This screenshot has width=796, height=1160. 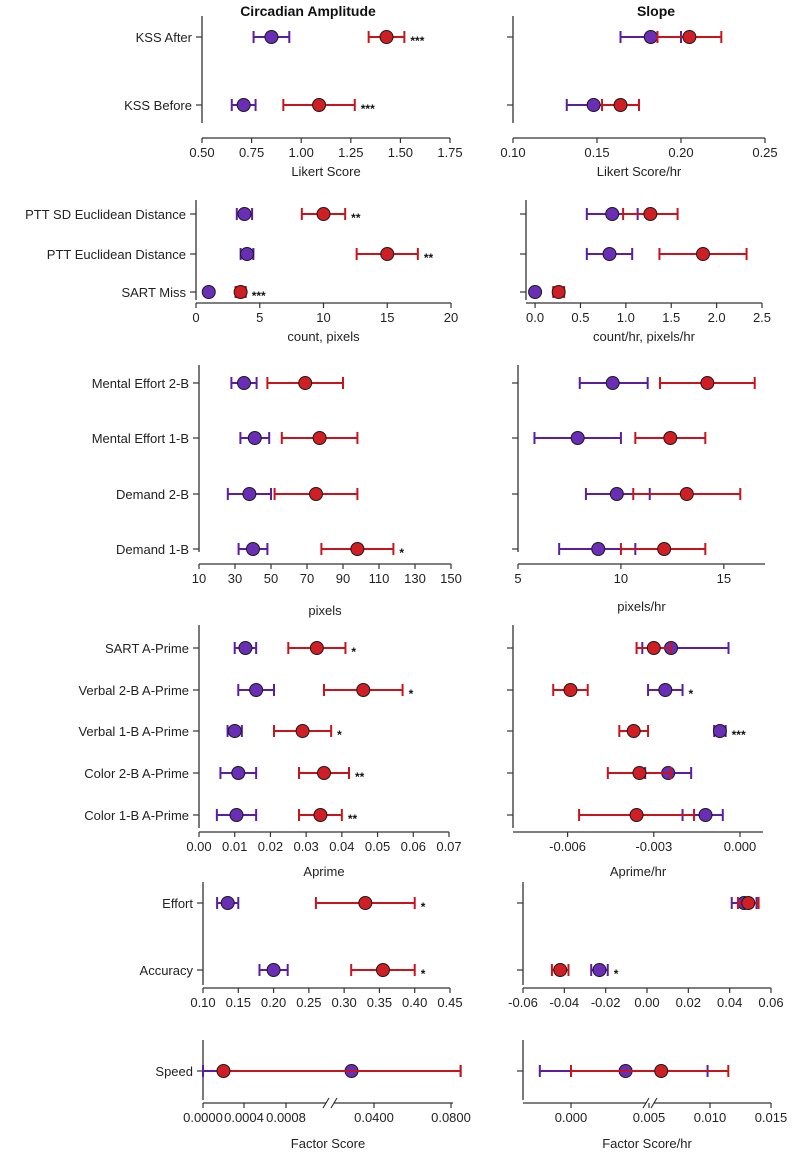 What do you see at coordinates (653, 846) in the screenshot?
I see `x-tick-label: -0.003` at bounding box center [653, 846].